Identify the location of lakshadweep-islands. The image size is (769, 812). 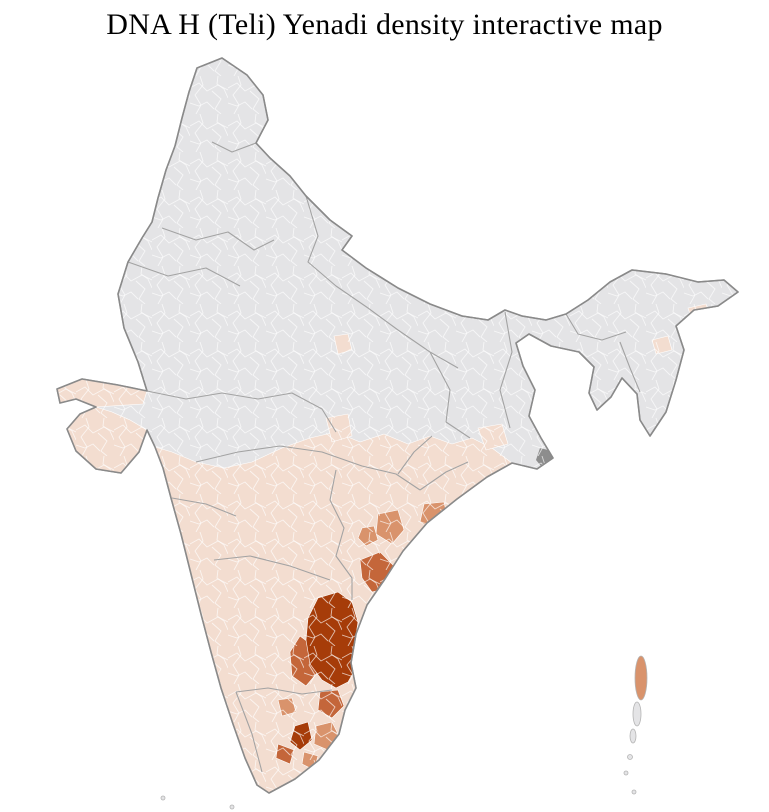
(197, 802).